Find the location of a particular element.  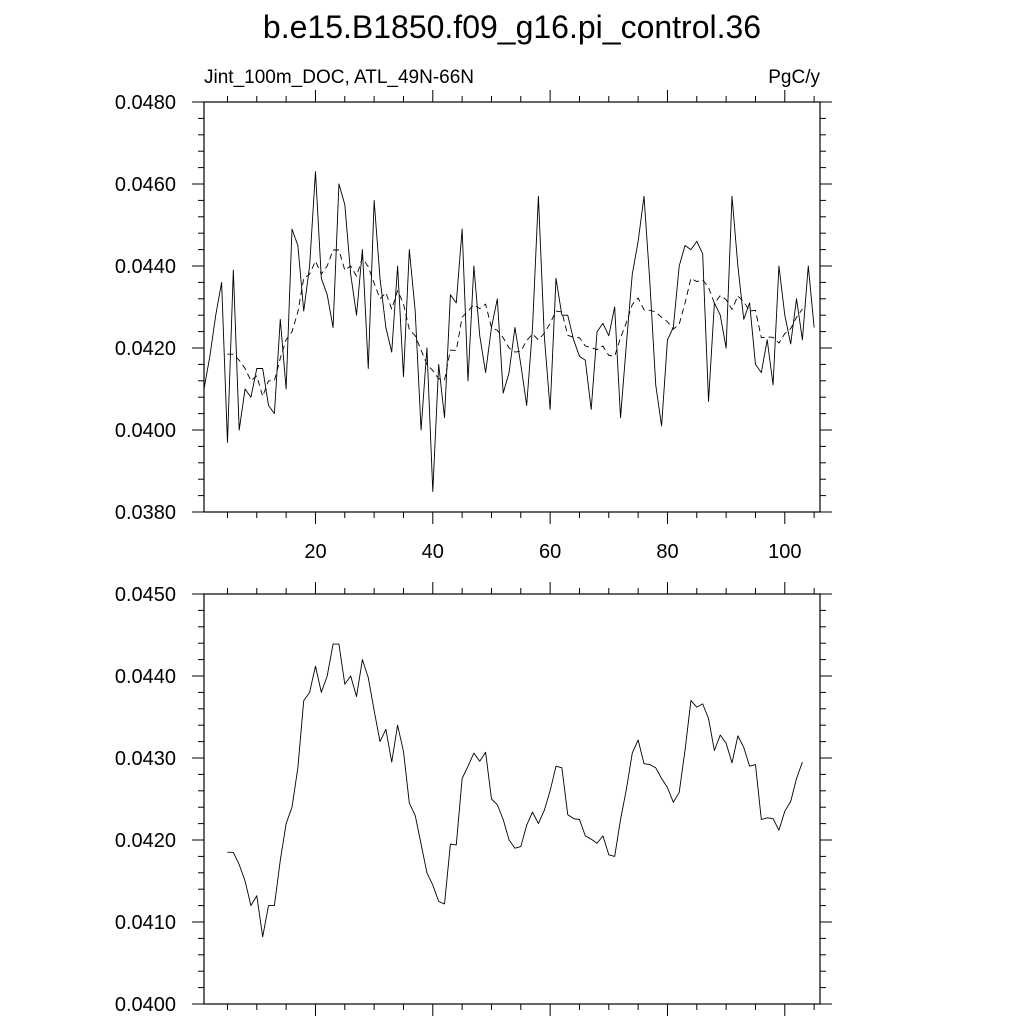

figure-title: b.e15.B1850.f09_g16.pi_control.36 is located at coordinates (512, 27).